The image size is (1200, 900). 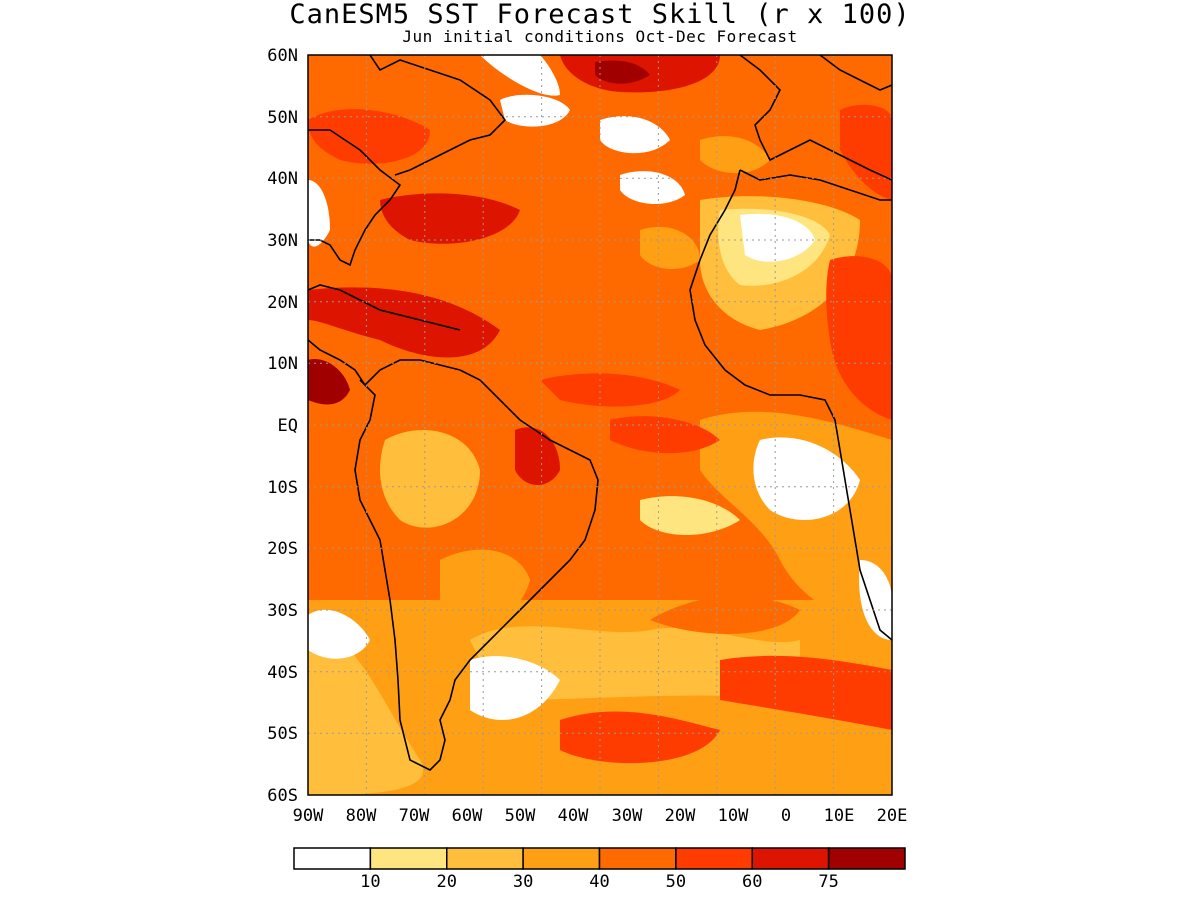 I want to click on lat-label: 50N, so click(x=282, y=118).